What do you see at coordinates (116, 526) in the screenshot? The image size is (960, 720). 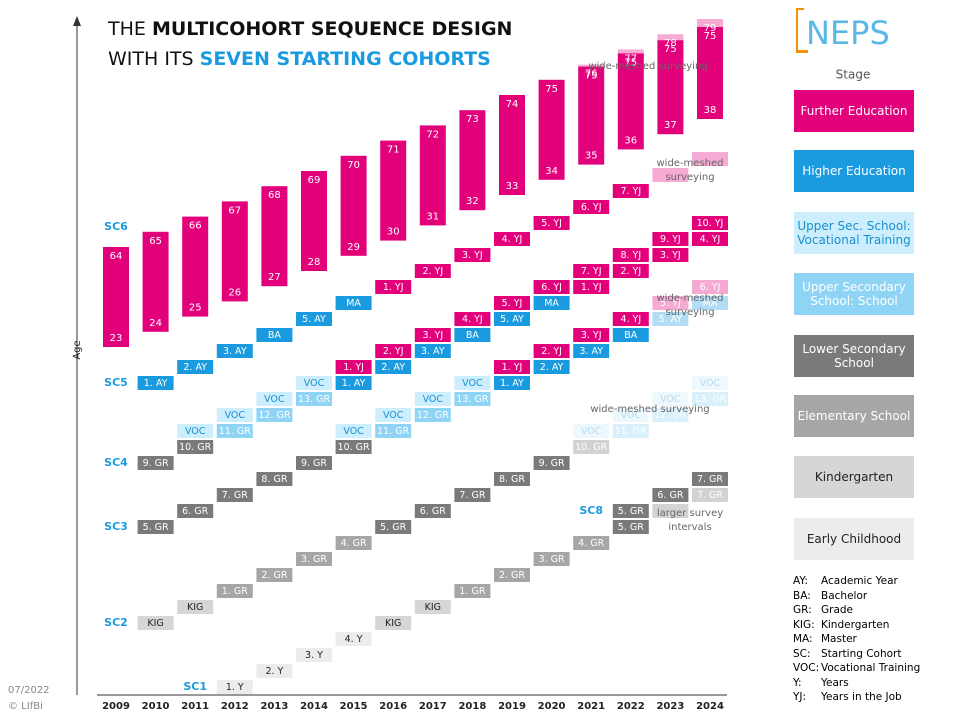 I see `cohort-label: SC3` at bounding box center [116, 526].